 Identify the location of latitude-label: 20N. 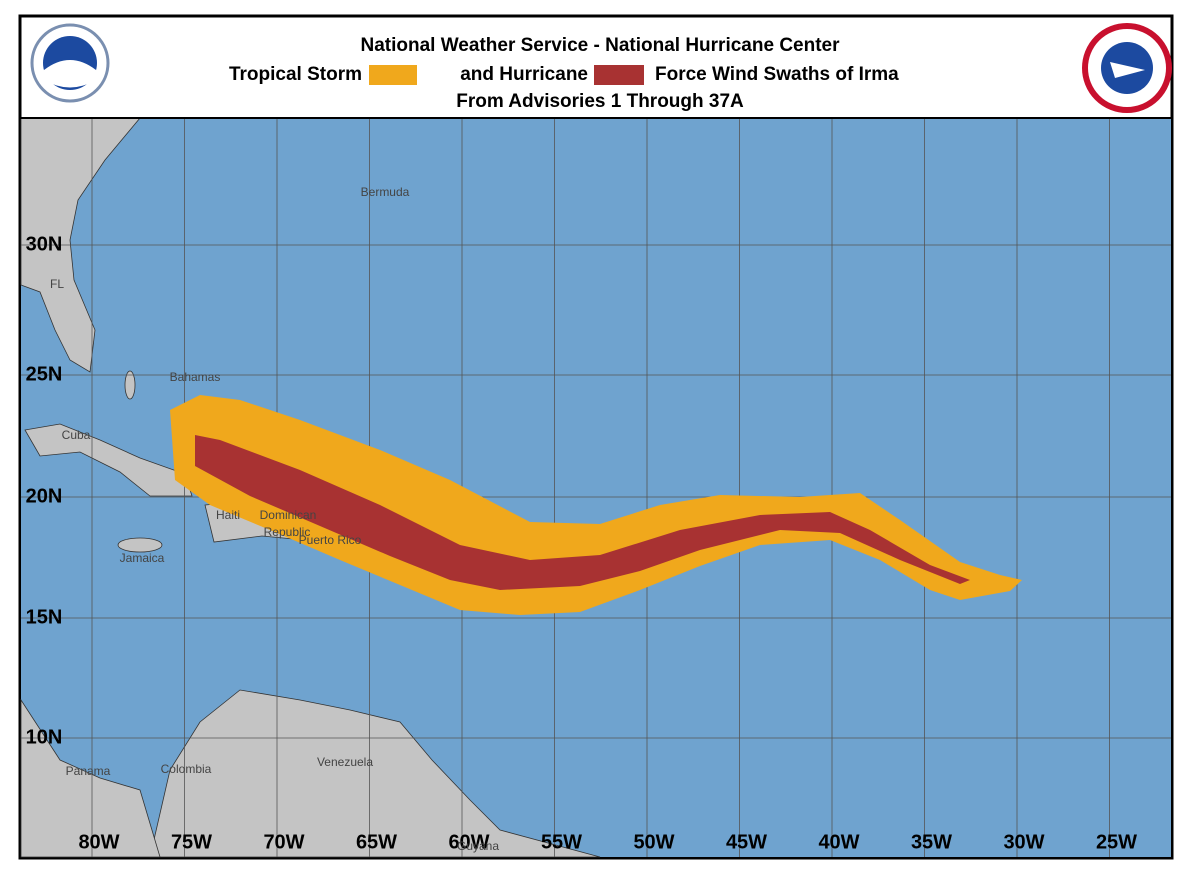
(44, 496).